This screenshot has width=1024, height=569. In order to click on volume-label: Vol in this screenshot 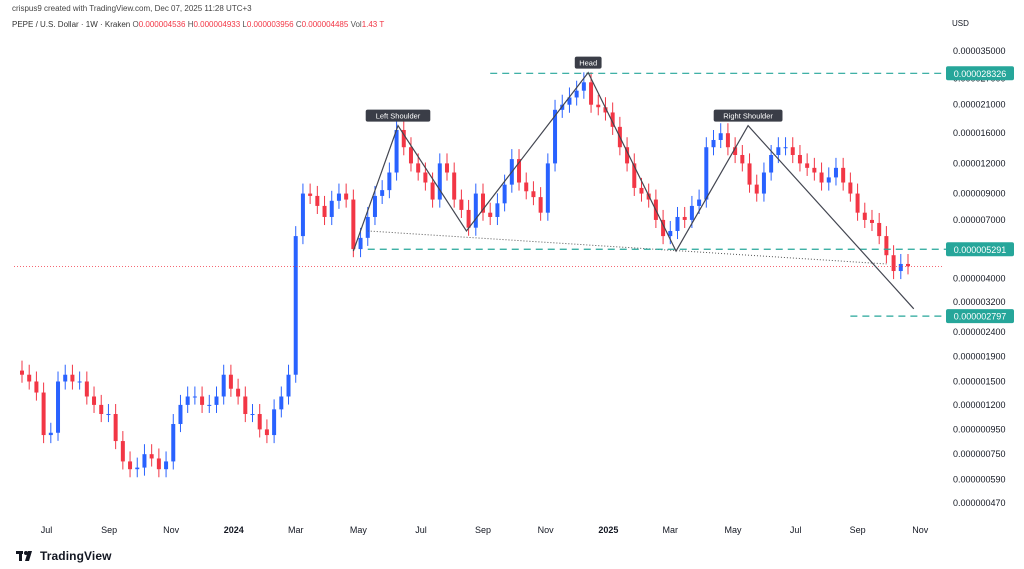, I will do `click(356, 24)`.